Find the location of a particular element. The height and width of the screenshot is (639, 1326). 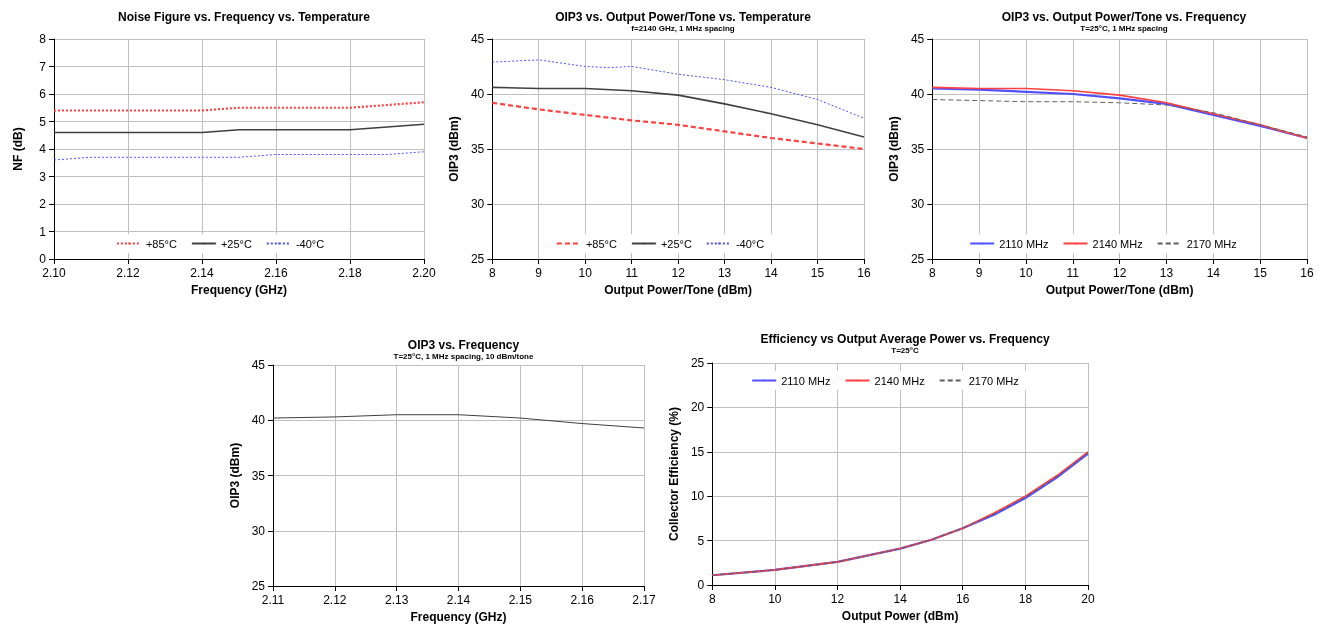

y-axis-title: NF (dB) is located at coordinates (18, 149).